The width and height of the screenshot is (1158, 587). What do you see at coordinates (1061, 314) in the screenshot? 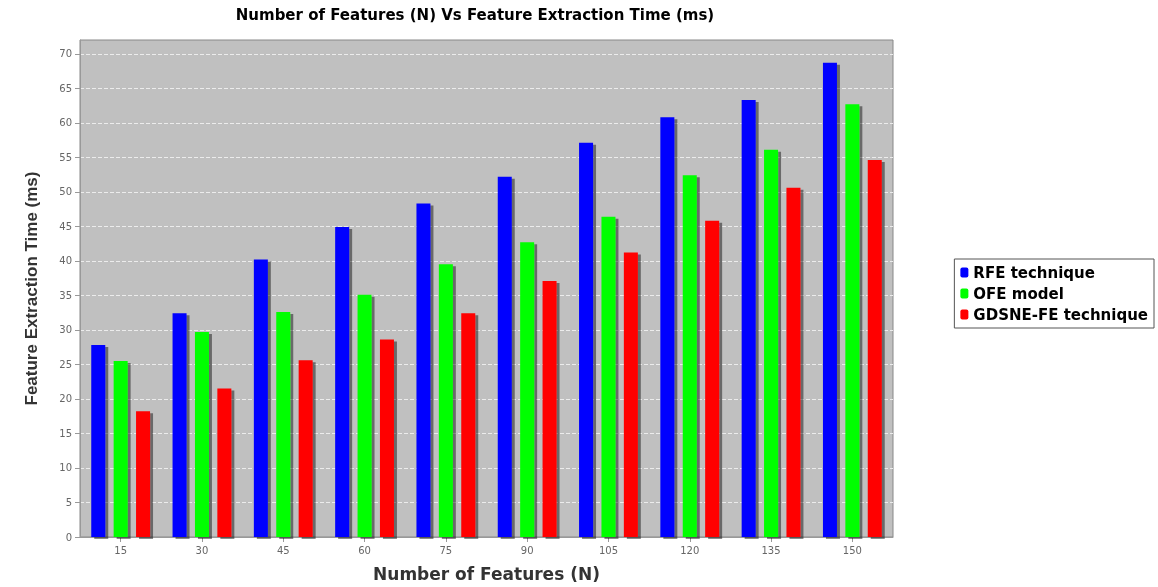
I see `legend-label: GDSNE-FE technique` at bounding box center [1061, 314].